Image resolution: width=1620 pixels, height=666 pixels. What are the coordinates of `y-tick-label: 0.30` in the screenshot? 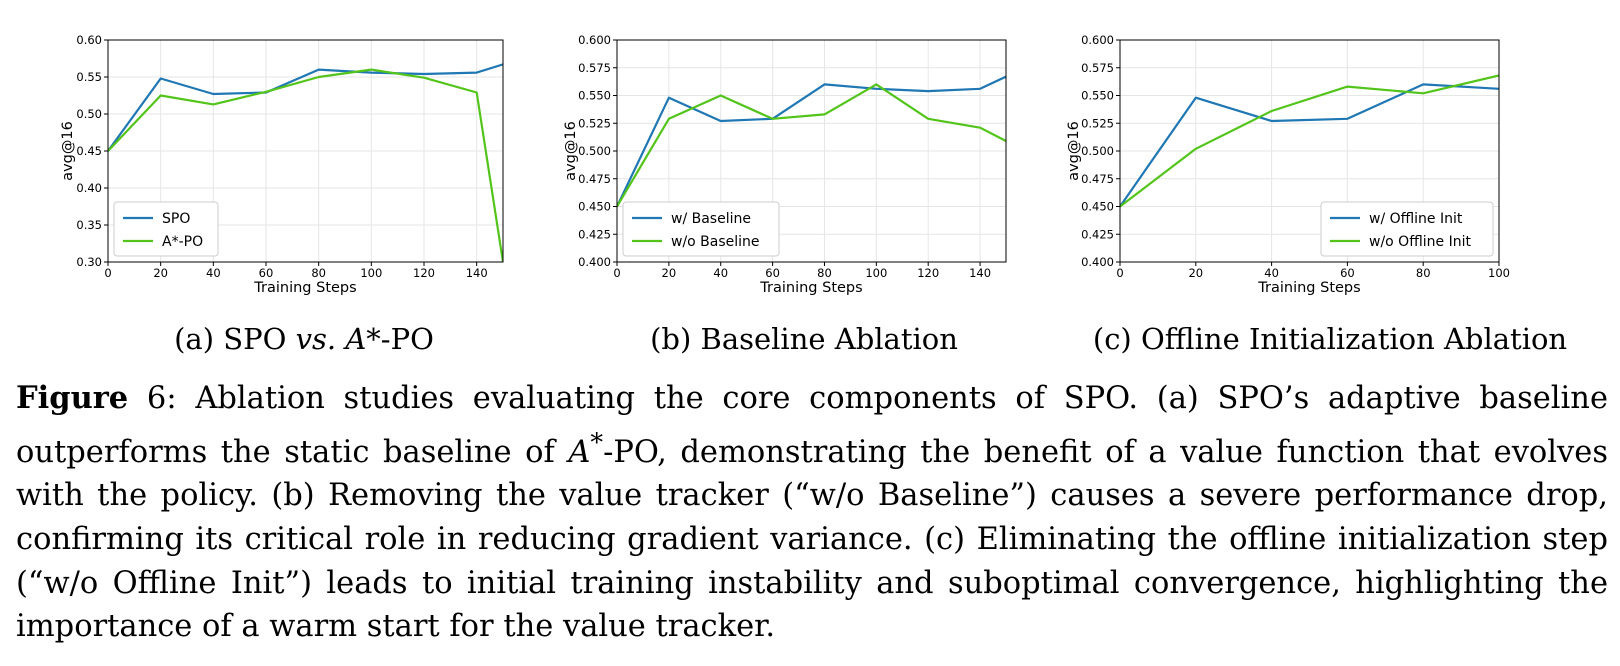 It's located at (89, 262).